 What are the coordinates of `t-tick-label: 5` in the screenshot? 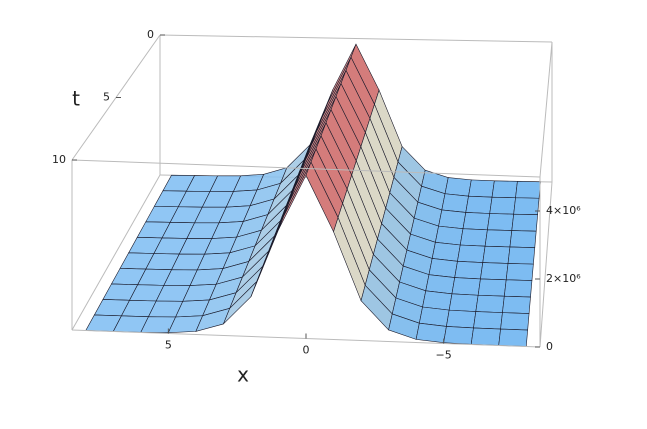 It's located at (106, 97).